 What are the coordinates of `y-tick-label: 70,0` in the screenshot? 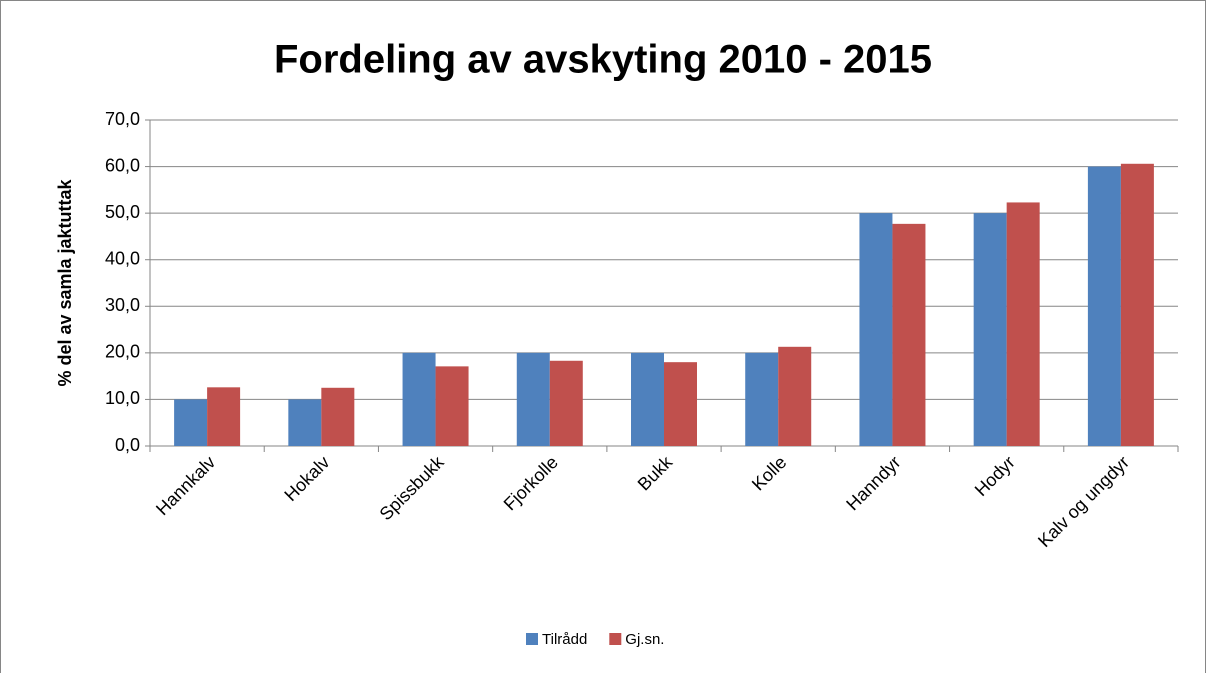 It's located at (122, 119).